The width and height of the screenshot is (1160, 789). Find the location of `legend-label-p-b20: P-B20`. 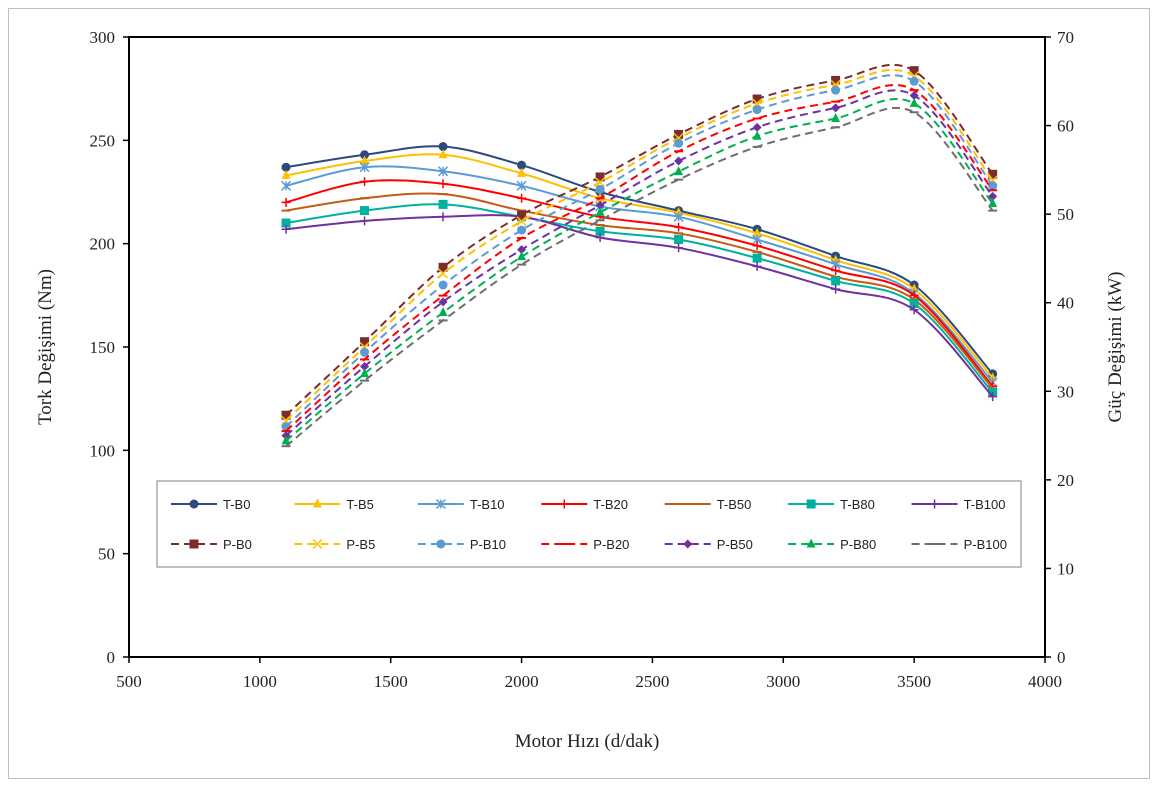

legend-label-p-b20: P-B20 is located at coordinates (611, 544).